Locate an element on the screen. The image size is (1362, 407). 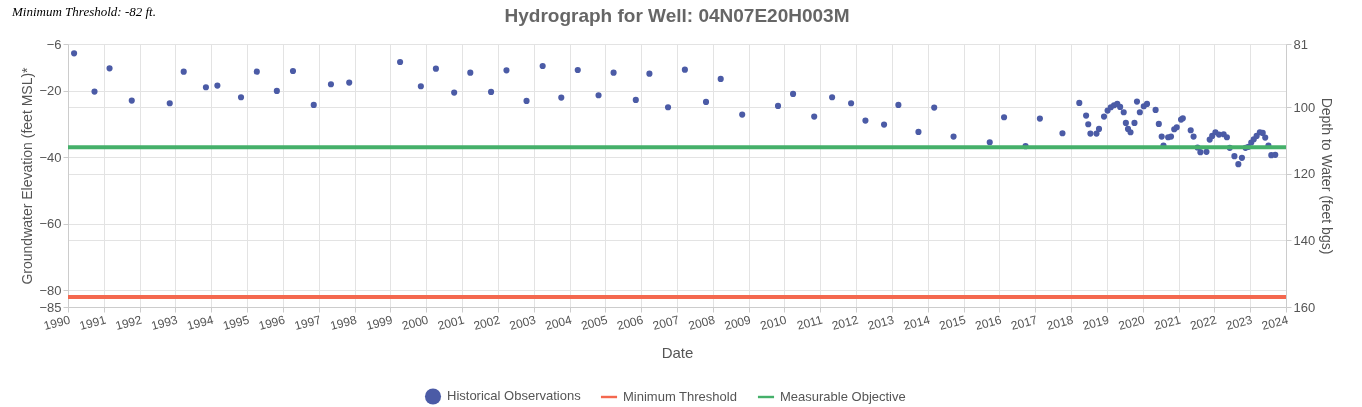
x-tick-label: 1999 is located at coordinates (379, 322).